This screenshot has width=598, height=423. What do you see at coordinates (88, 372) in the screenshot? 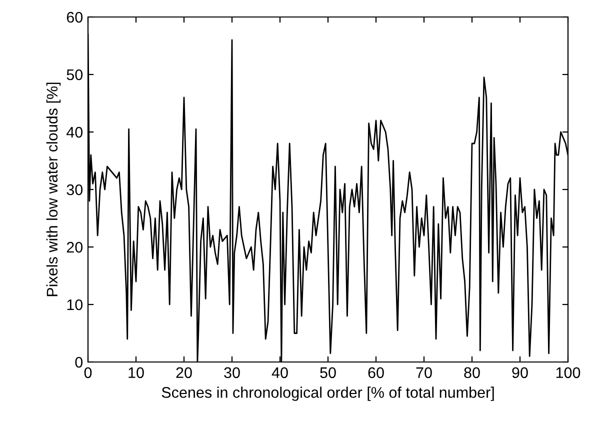
I see `x-tick-label: 0` at bounding box center [88, 372].